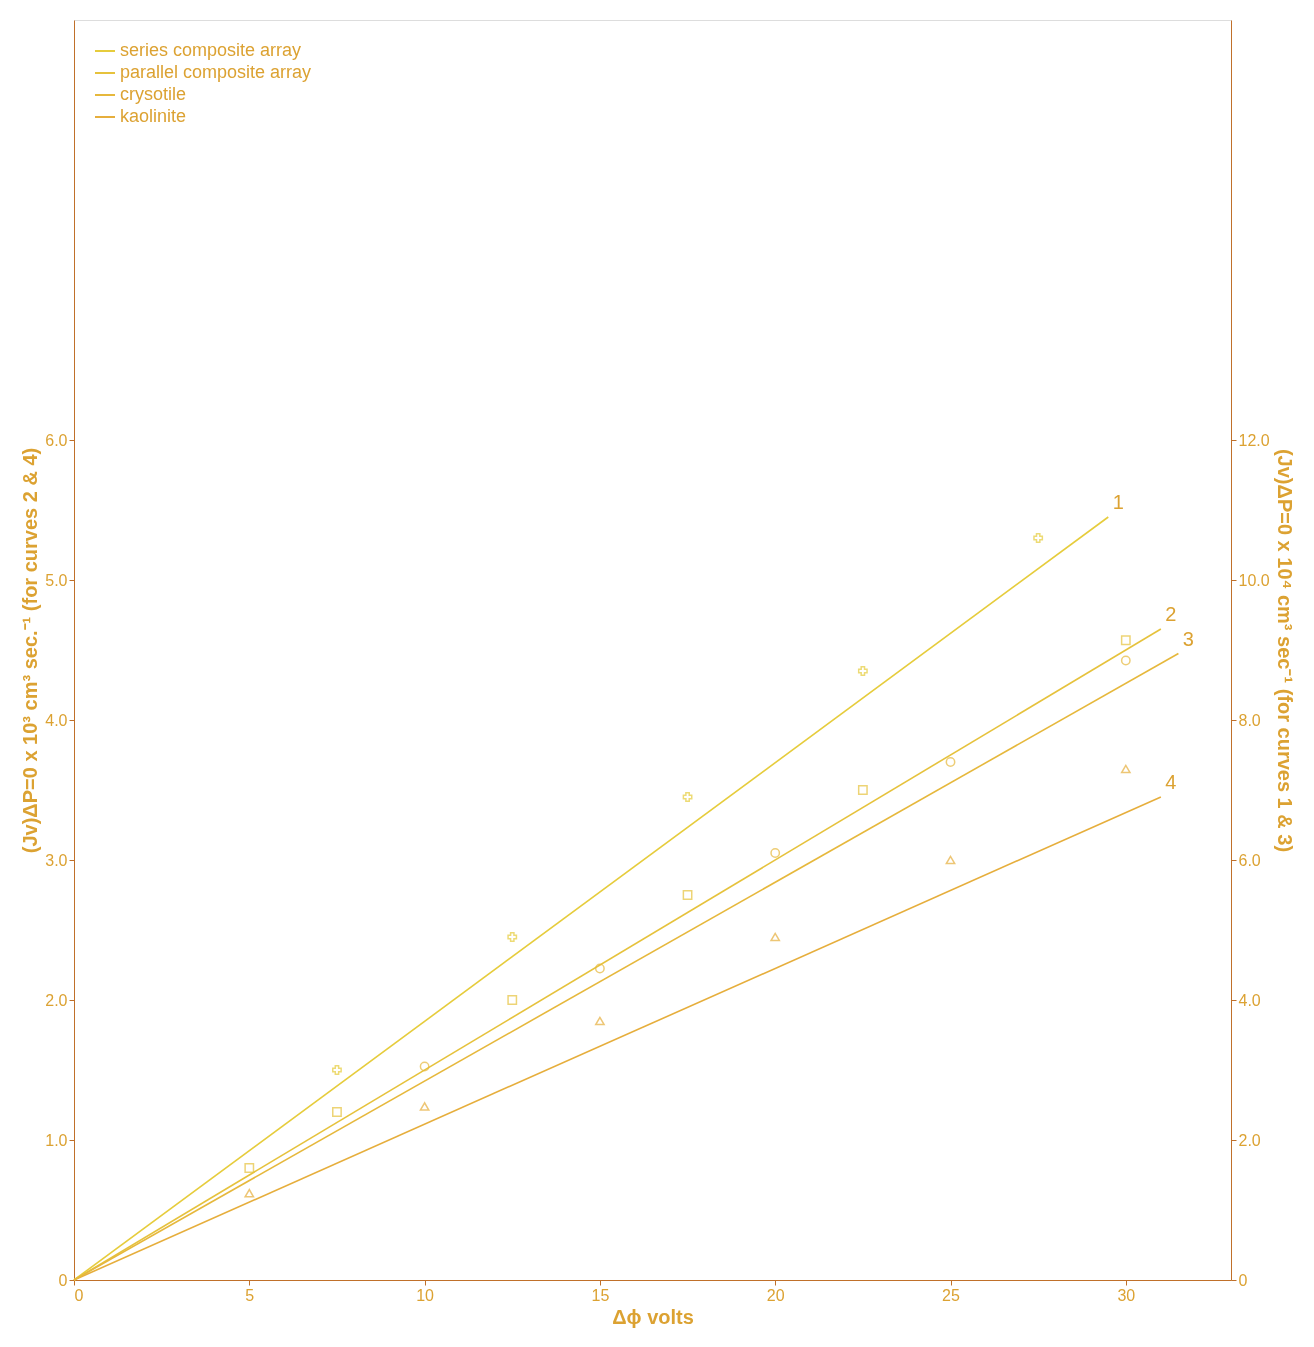  I want to click on y2-tick-label: 4.0, so click(1249, 1000).